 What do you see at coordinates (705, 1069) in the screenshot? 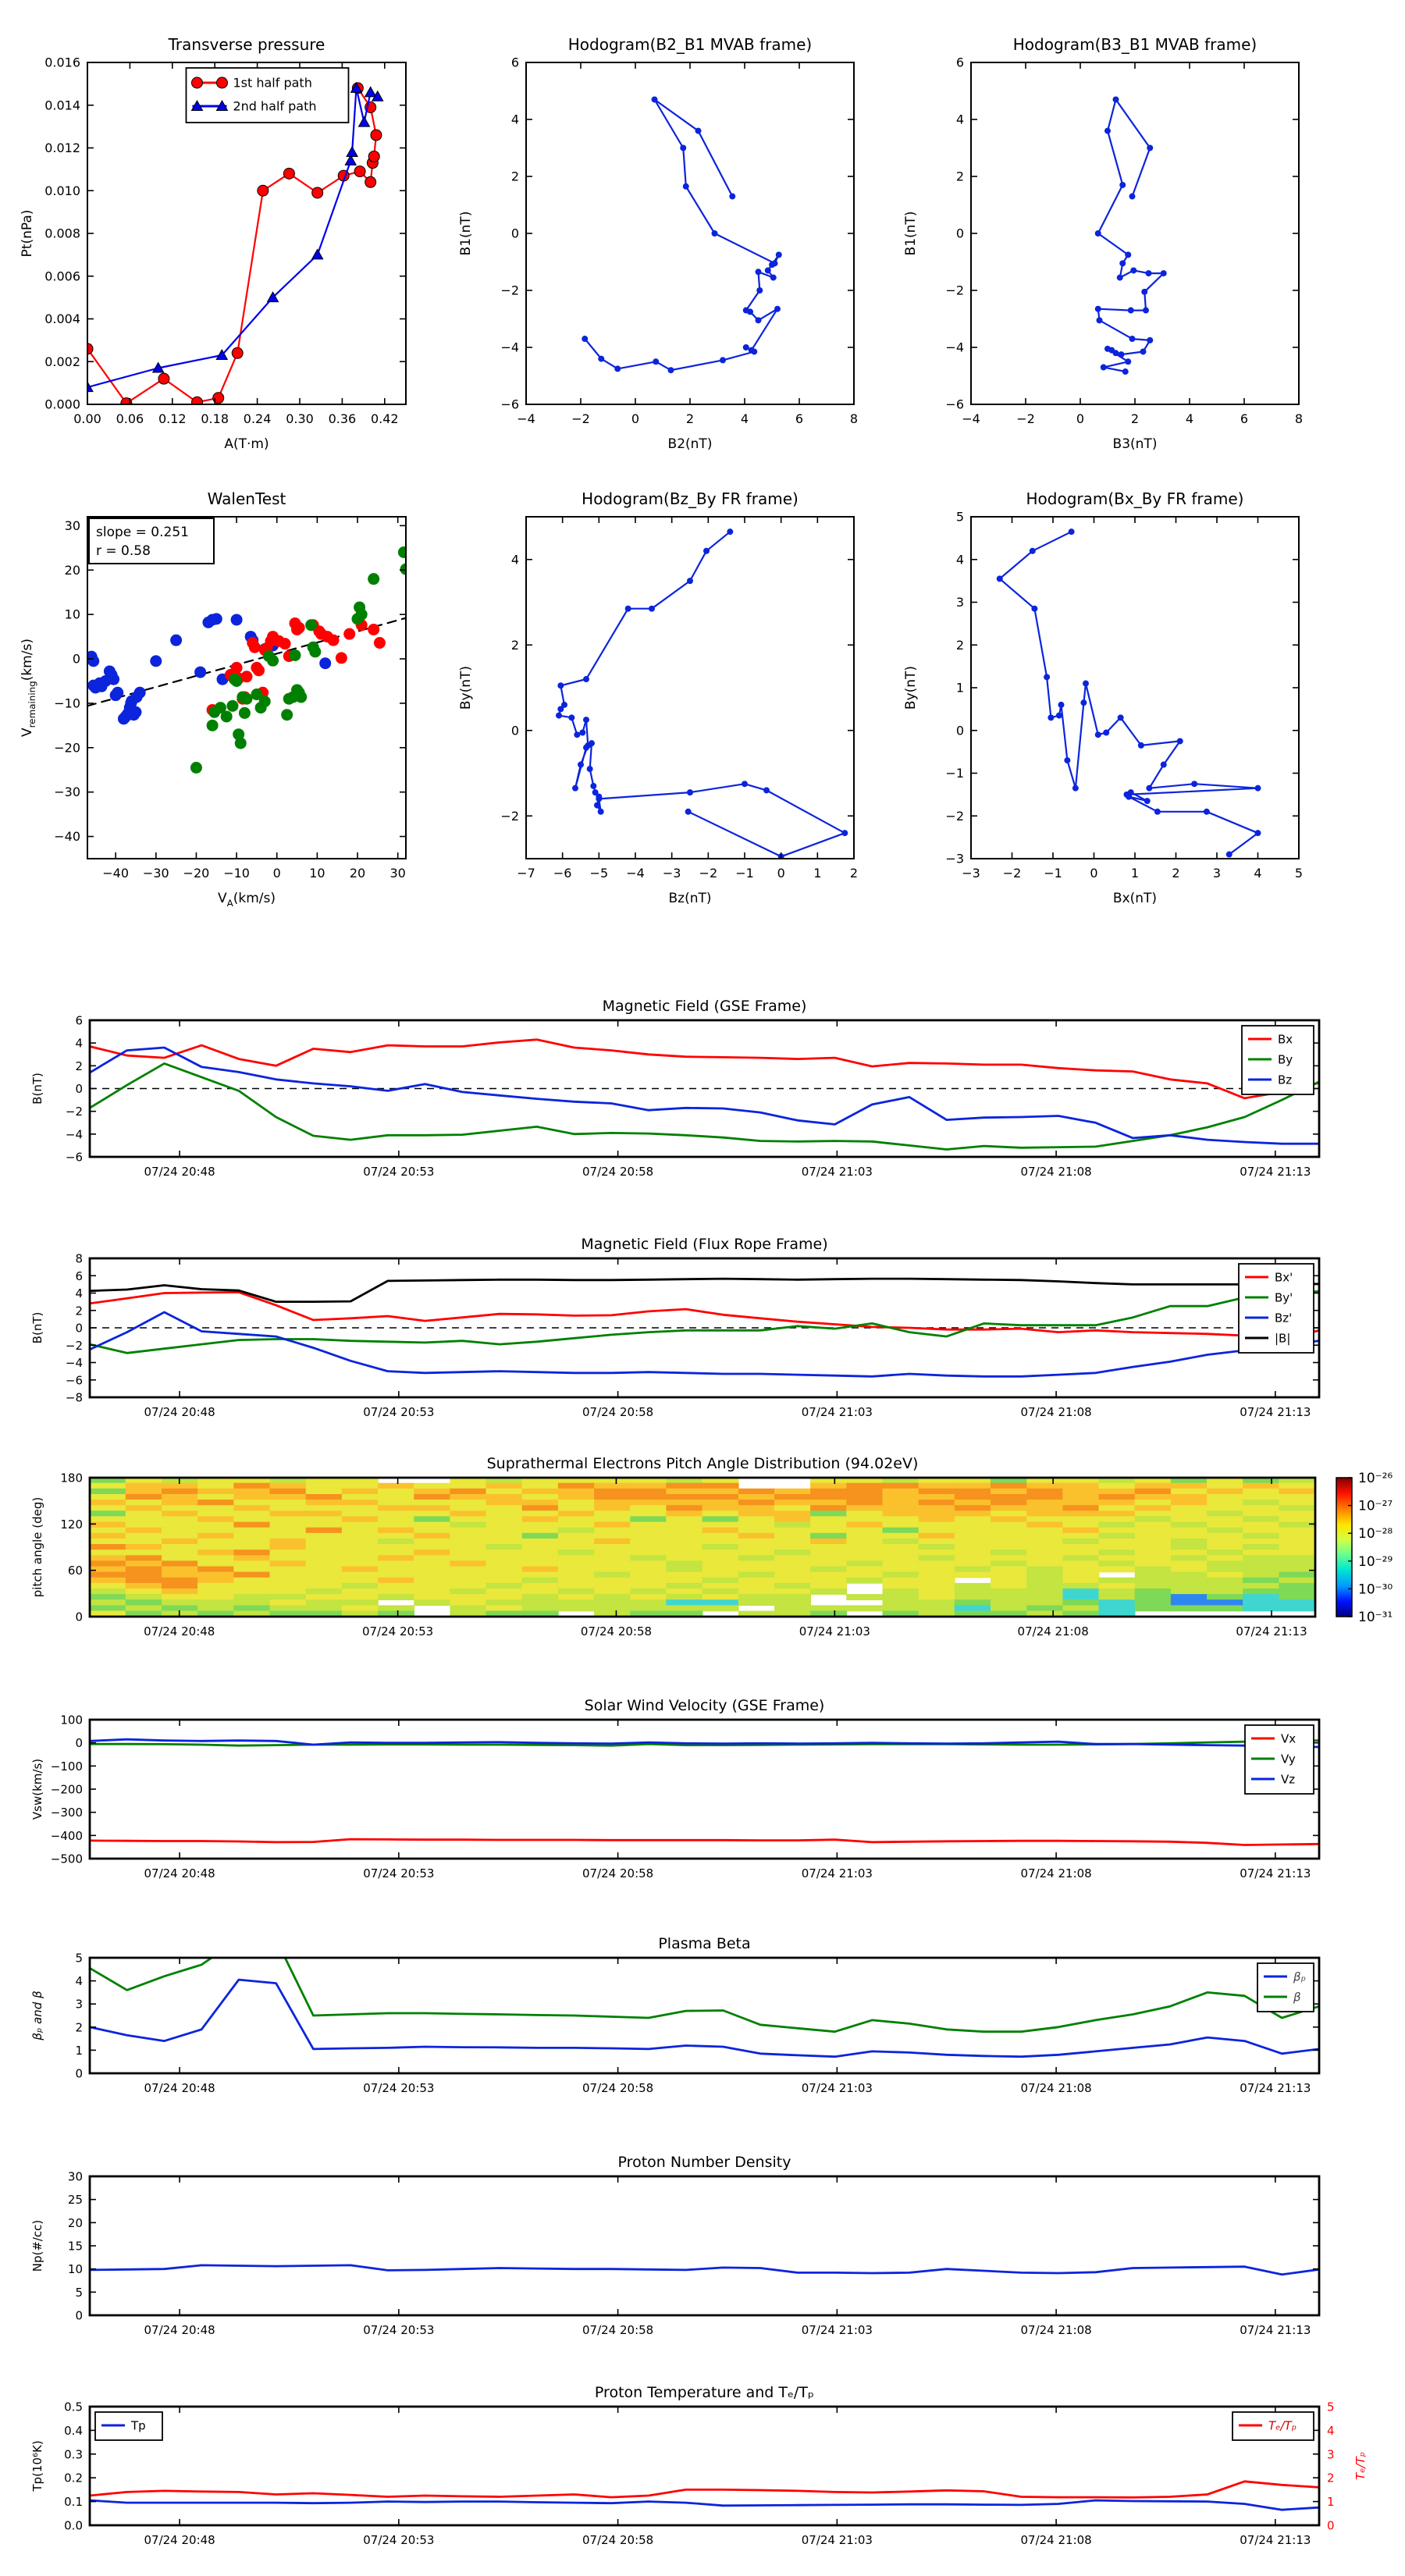
I see `gse-series-Bx` at bounding box center [705, 1069].